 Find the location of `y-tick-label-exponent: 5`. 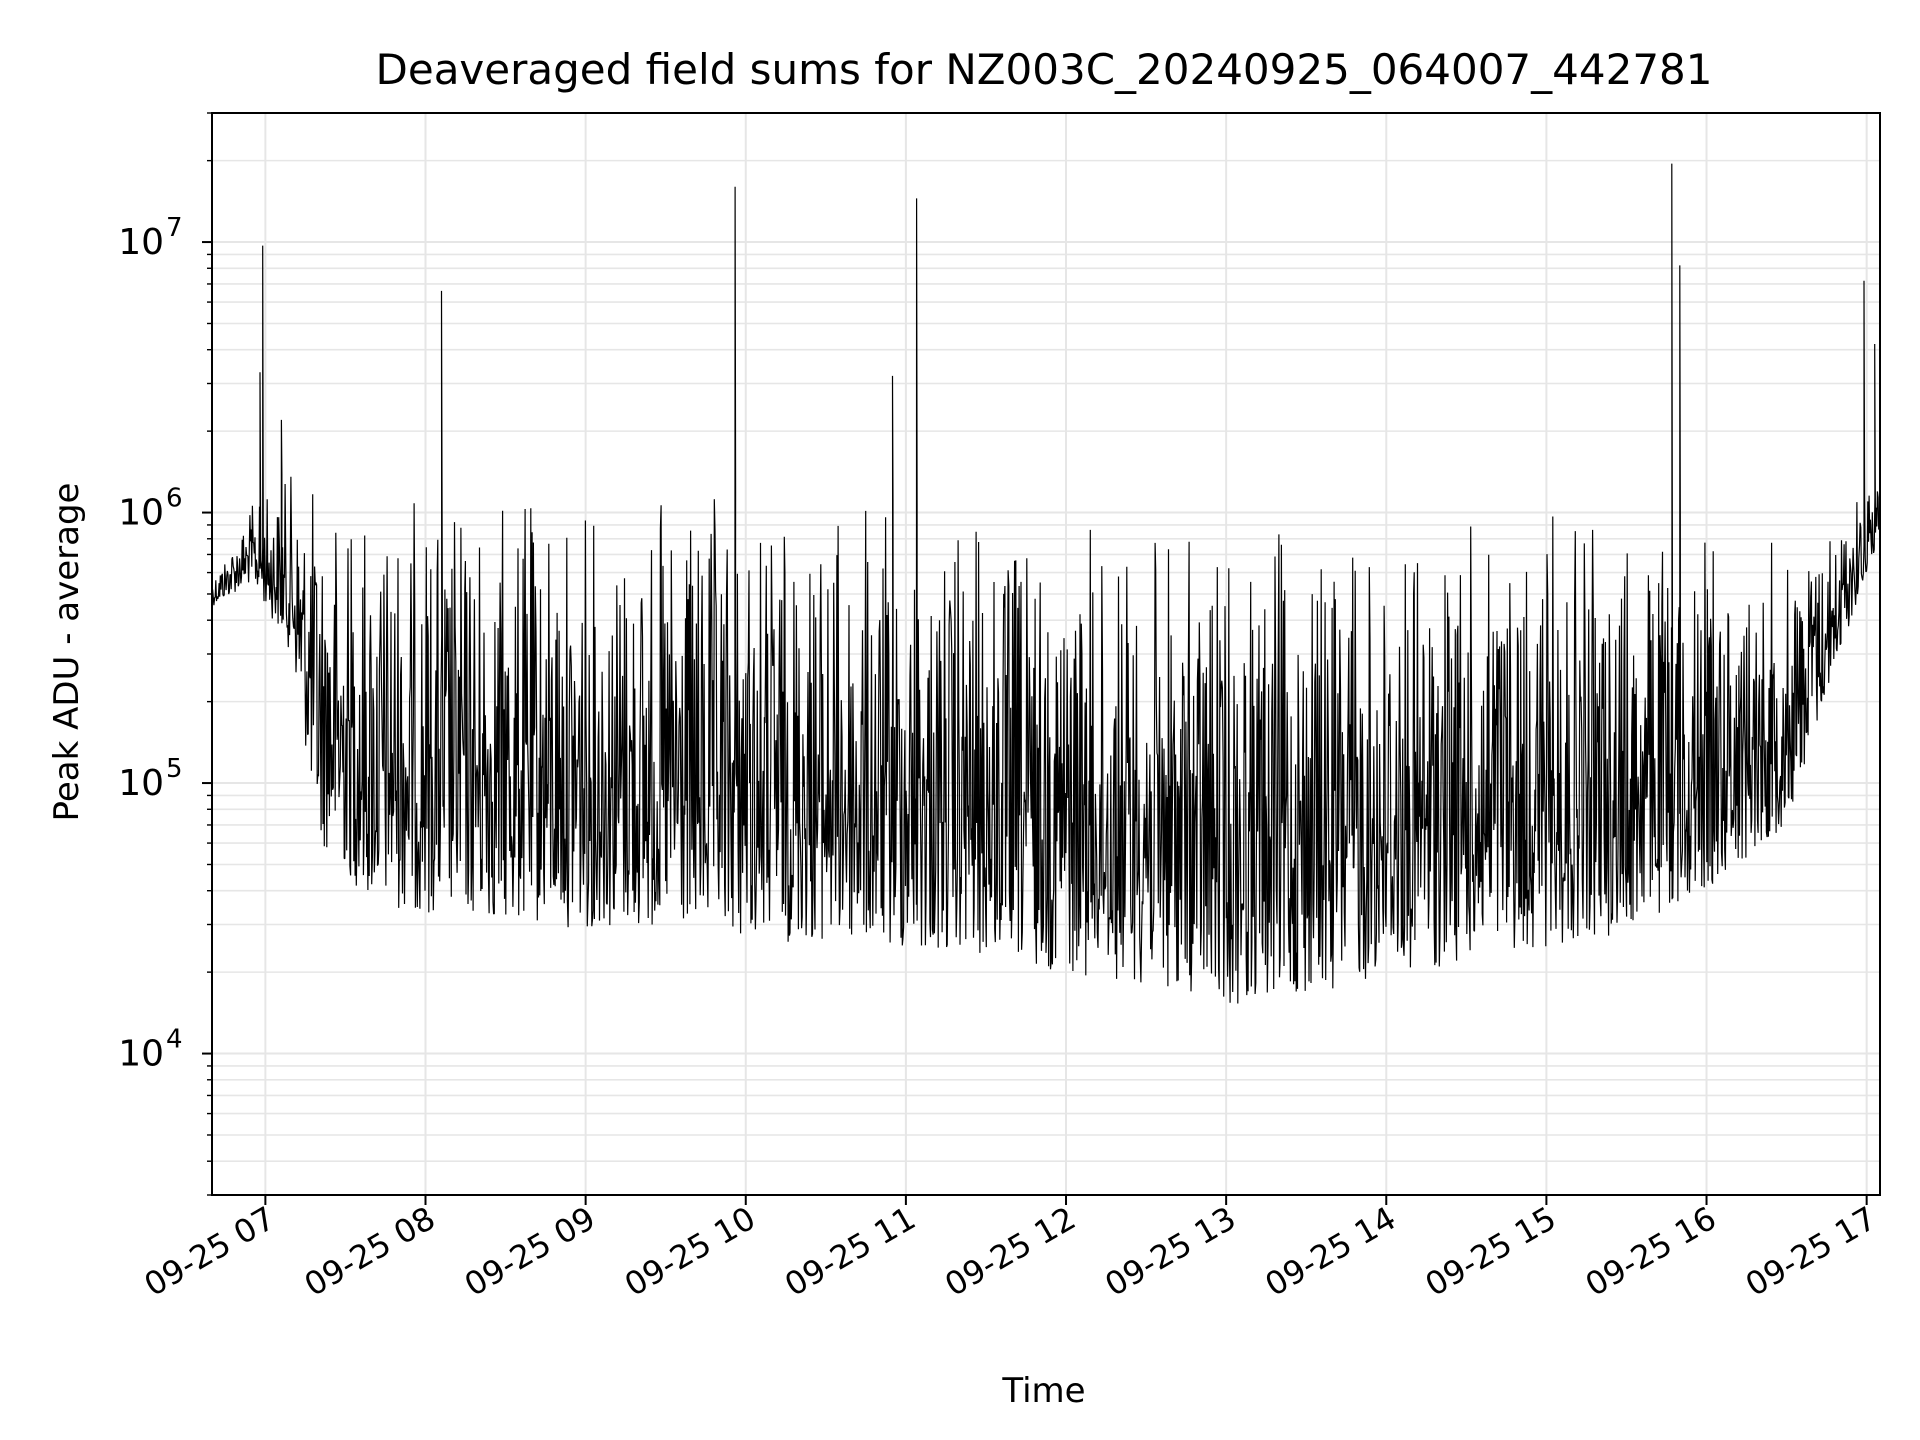

y-tick-label-exponent: 5 is located at coordinates (174, 769).